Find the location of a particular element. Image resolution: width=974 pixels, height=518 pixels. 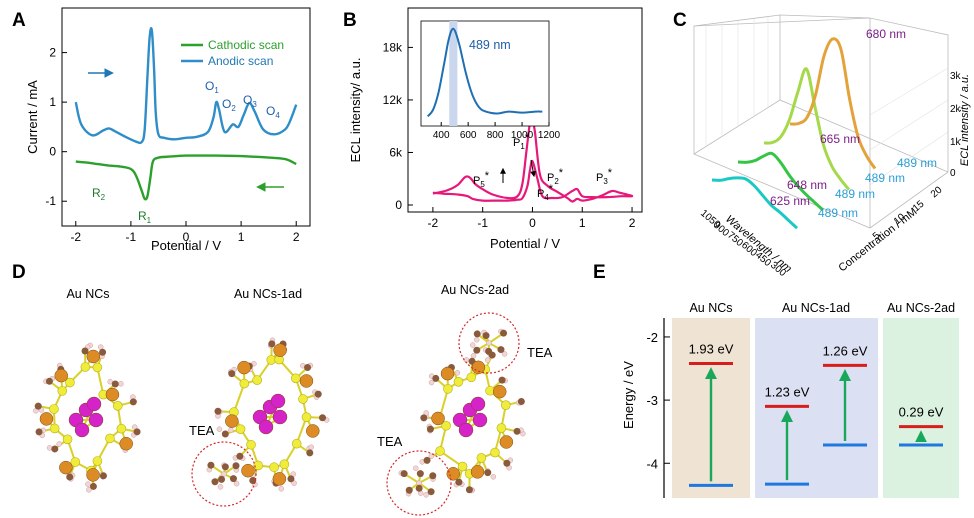

a-ytick-label: 0 is located at coordinates (52, 152).